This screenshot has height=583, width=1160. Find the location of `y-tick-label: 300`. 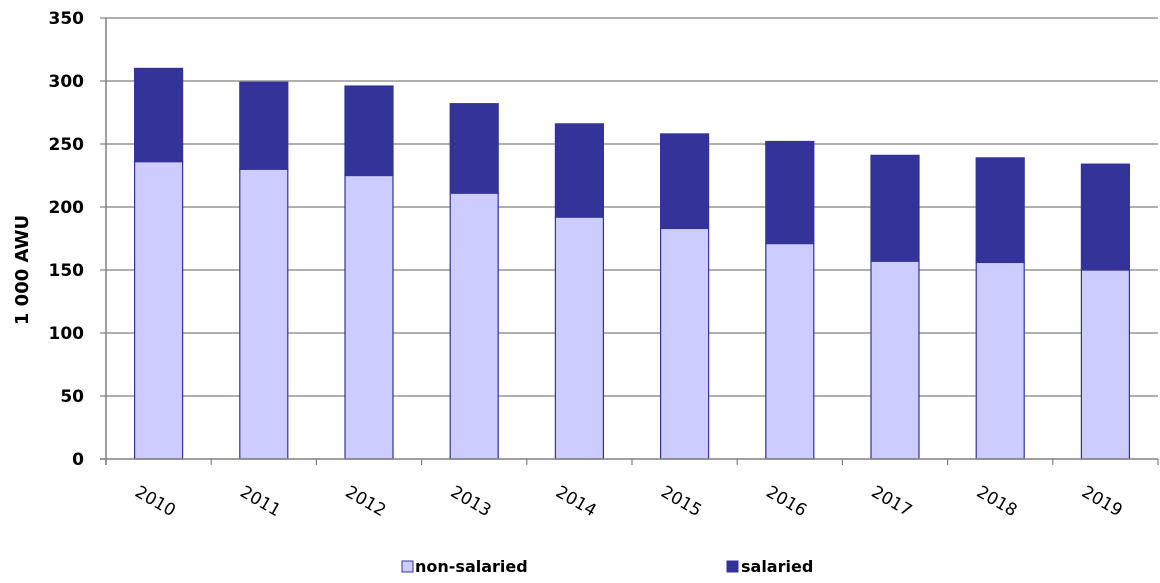

y-tick-label: 300 is located at coordinates (67, 82).